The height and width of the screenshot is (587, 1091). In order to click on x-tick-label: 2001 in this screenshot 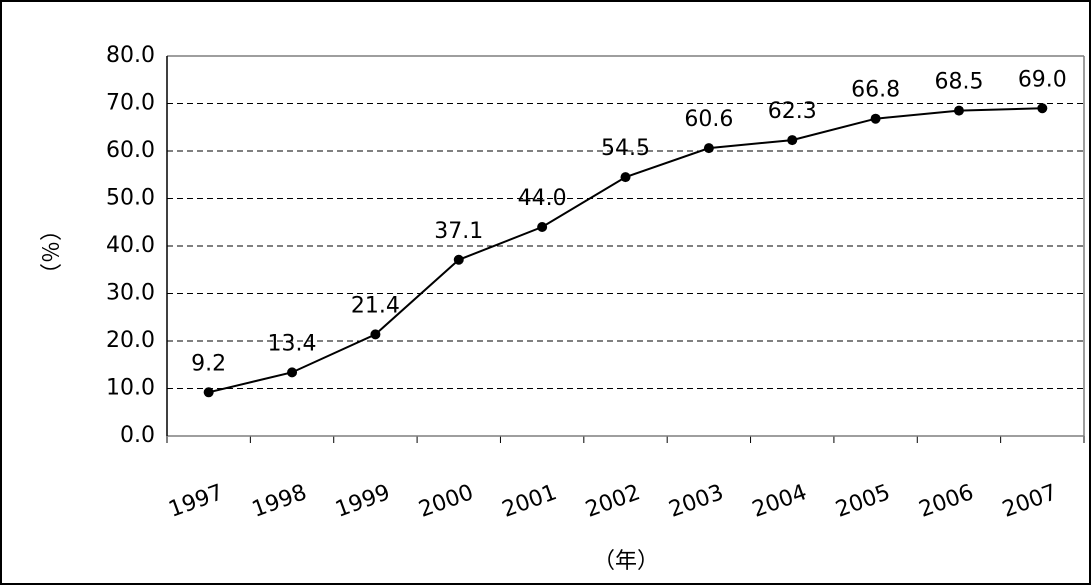, I will do `click(529, 501)`.